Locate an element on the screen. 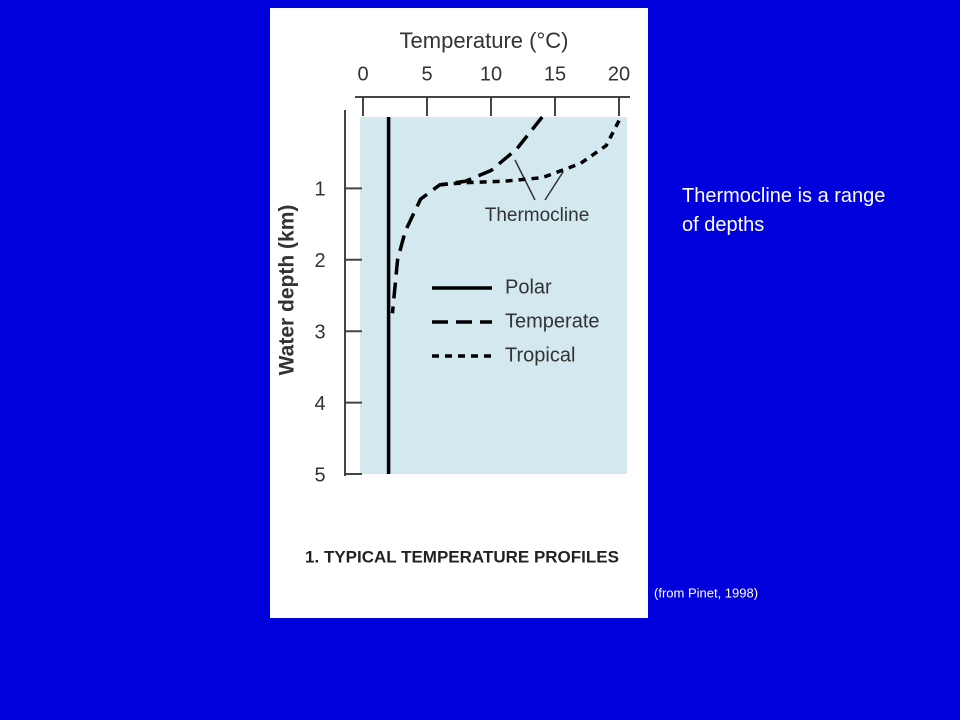 The width and height of the screenshot is (960, 720). slide-note: Thermocline is a range of depths is located at coordinates (783, 210).